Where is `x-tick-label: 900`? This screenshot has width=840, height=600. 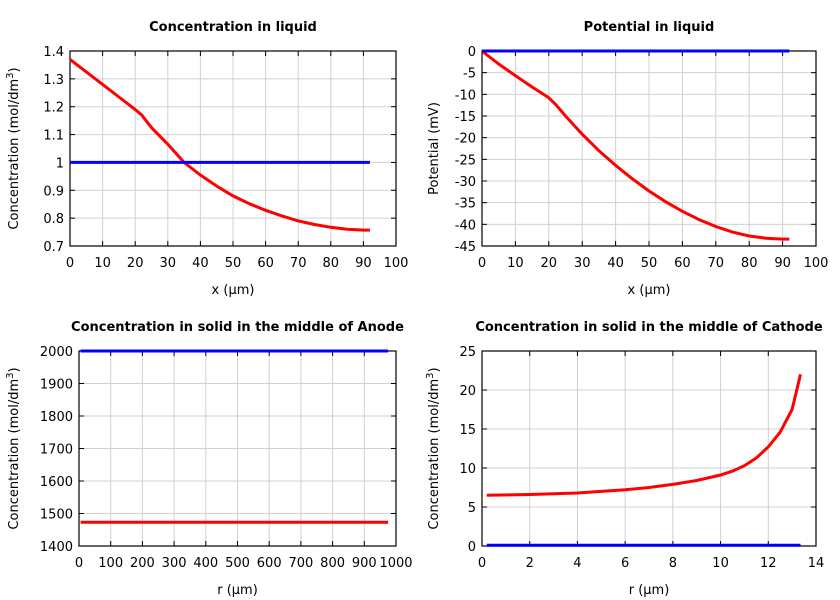
x-tick-label: 900 is located at coordinates (364, 563).